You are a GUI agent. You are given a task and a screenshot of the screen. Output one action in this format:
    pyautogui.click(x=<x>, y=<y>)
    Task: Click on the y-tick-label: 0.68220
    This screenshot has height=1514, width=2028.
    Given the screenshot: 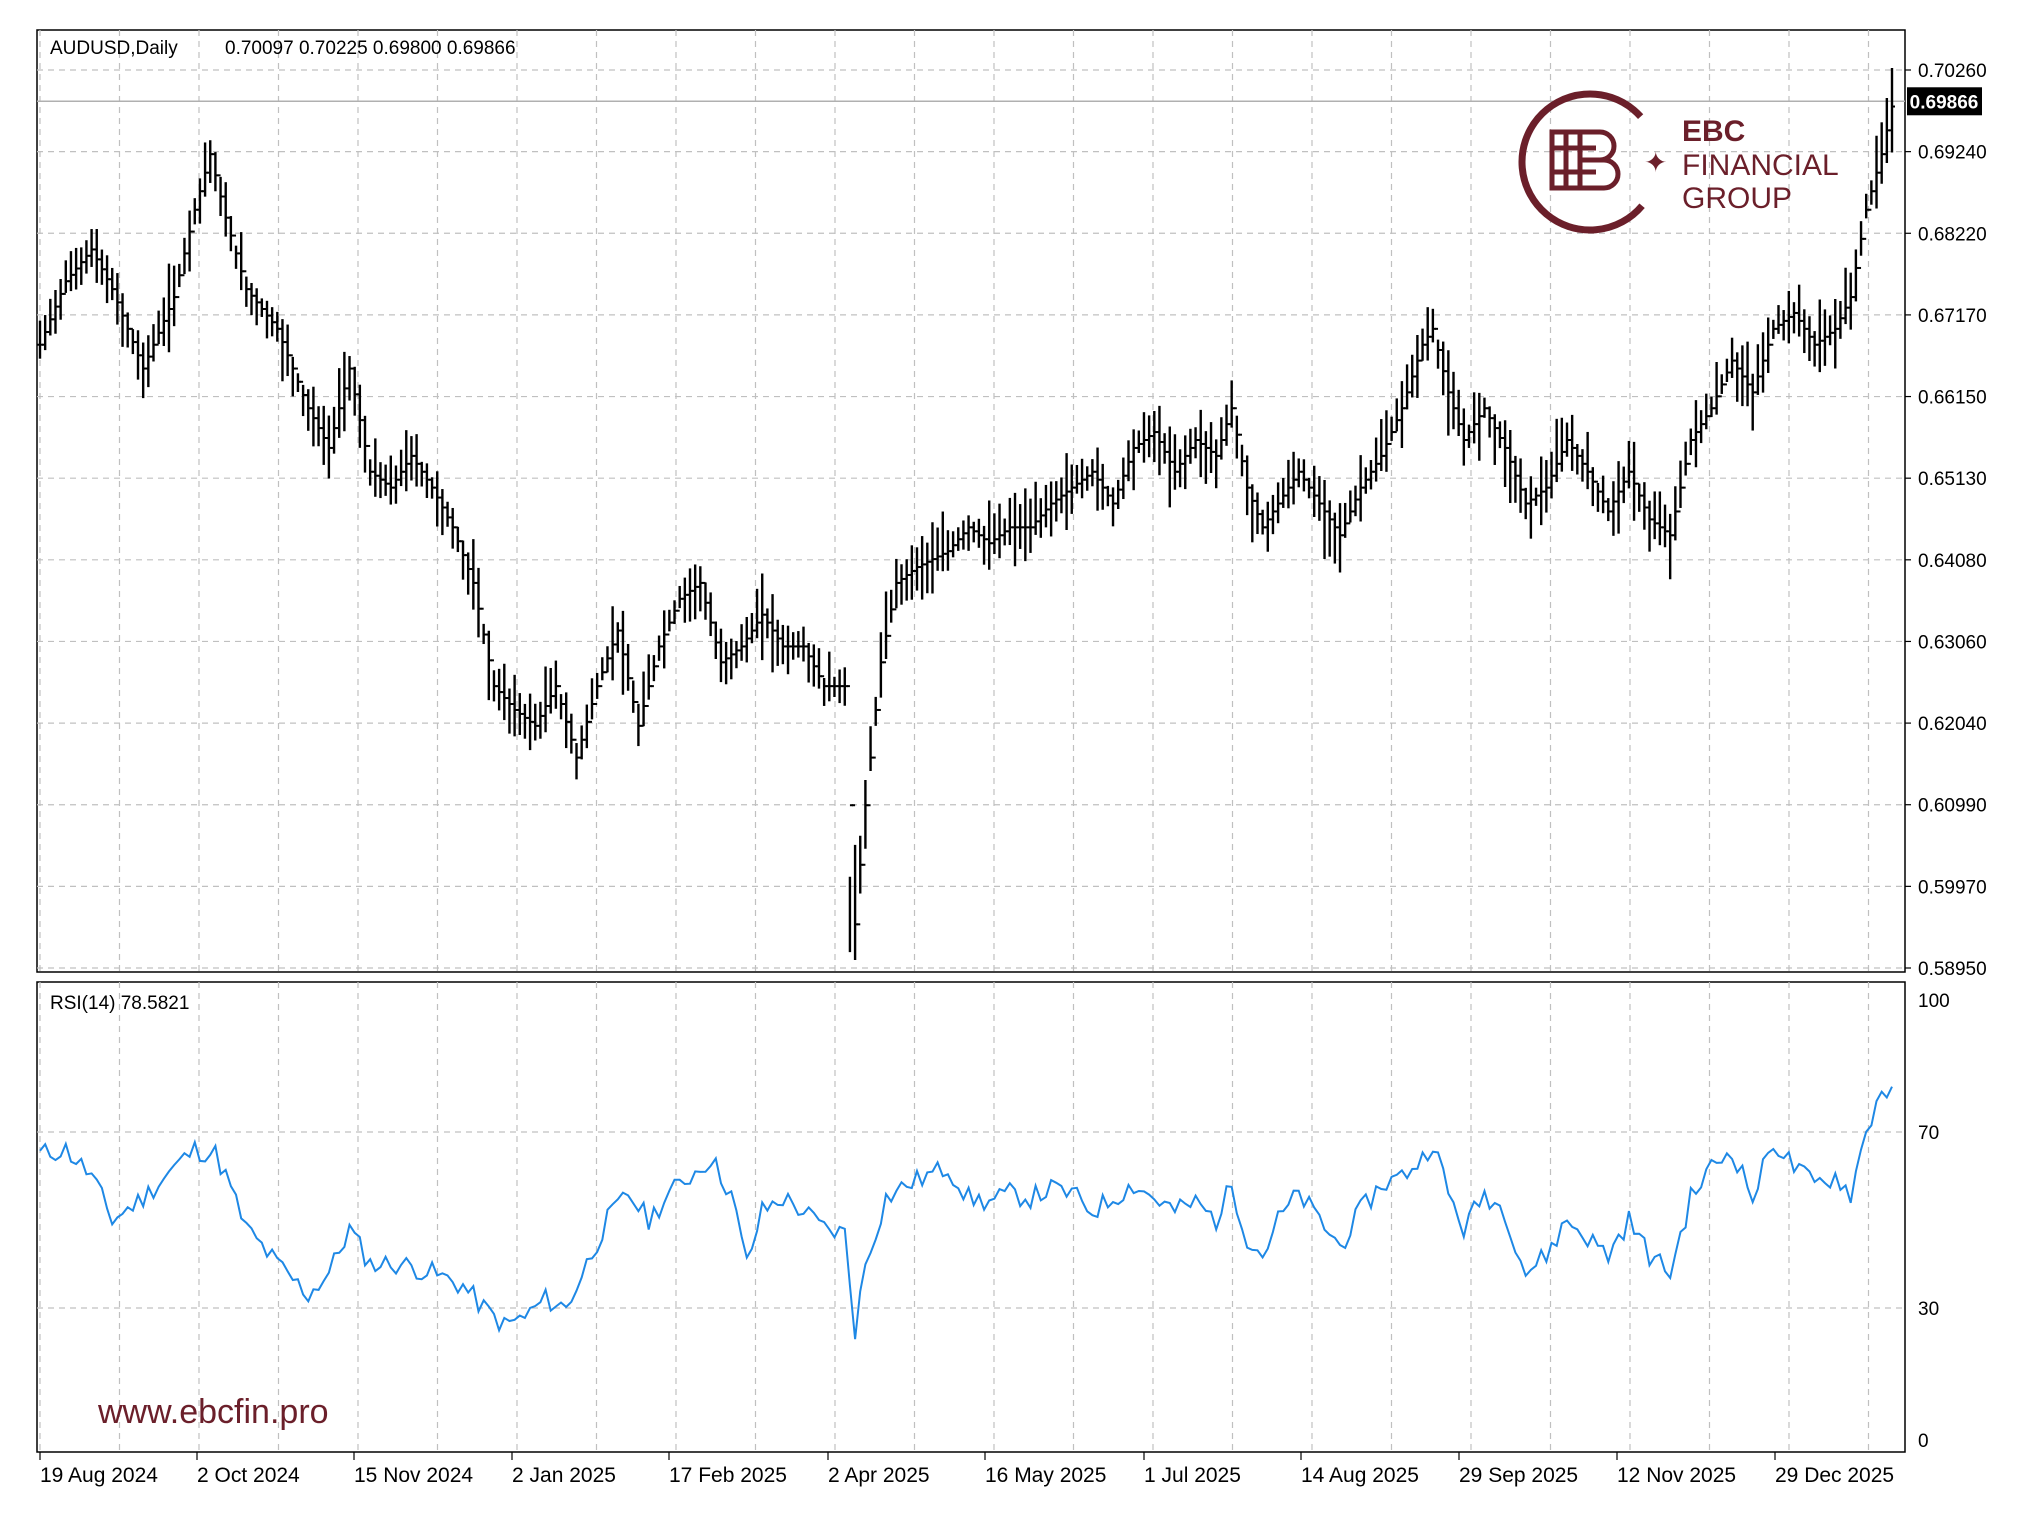 What is the action you would take?
    pyautogui.click(x=1952, y=234)
    